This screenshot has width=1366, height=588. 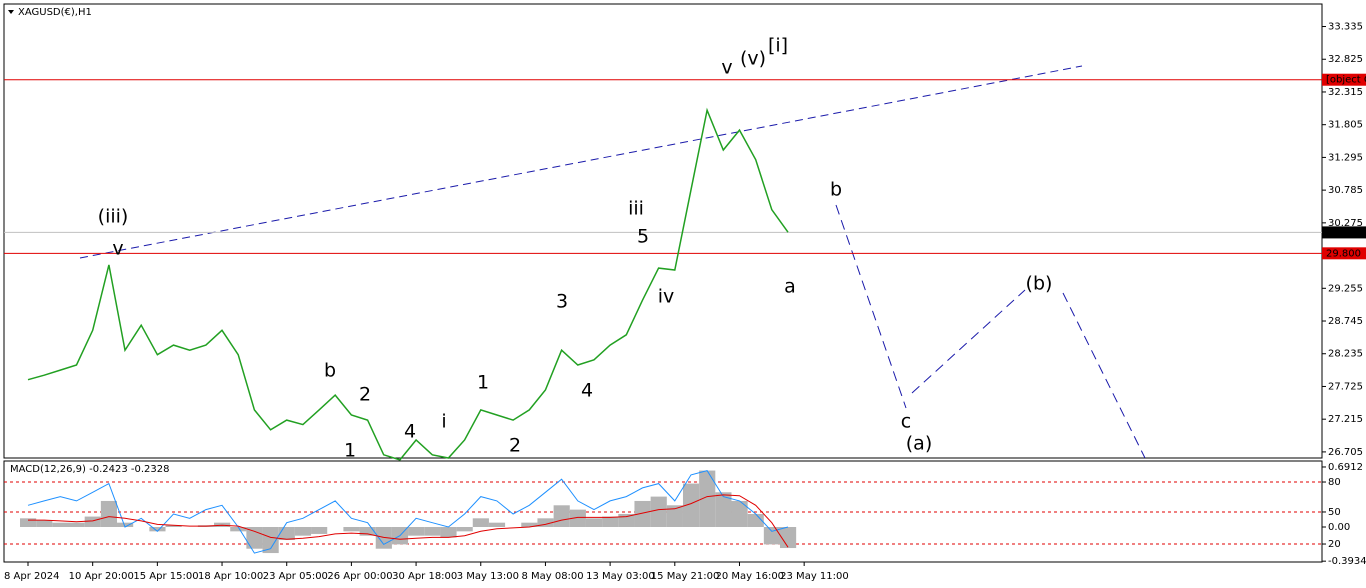 I want to click on signal-line, so click(x=408, y=521).